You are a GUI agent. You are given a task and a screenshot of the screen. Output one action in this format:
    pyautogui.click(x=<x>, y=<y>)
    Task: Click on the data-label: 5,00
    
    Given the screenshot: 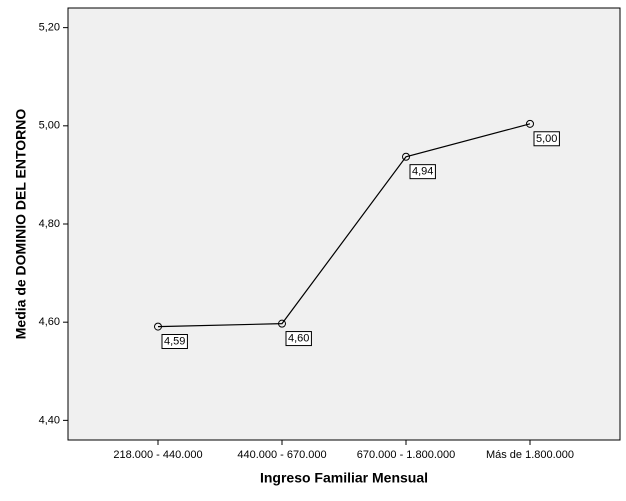 What is the action you would take?
    pyautogui.click(x=546, y=139)
    